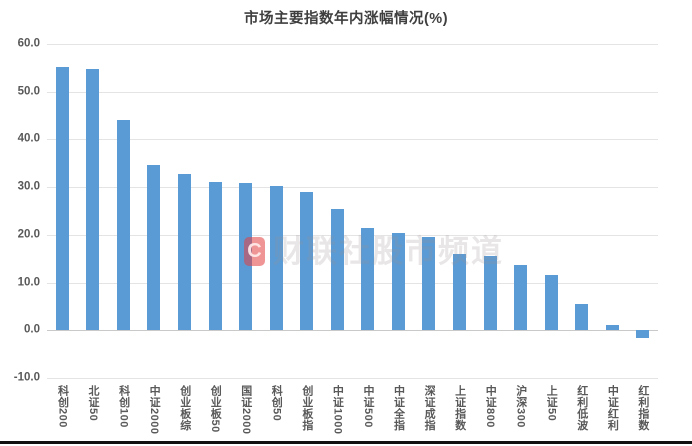  What do you see at coordinates (490, 293) in the screenshot?
I see `bar-中证800` at bounding box center [490, 293].